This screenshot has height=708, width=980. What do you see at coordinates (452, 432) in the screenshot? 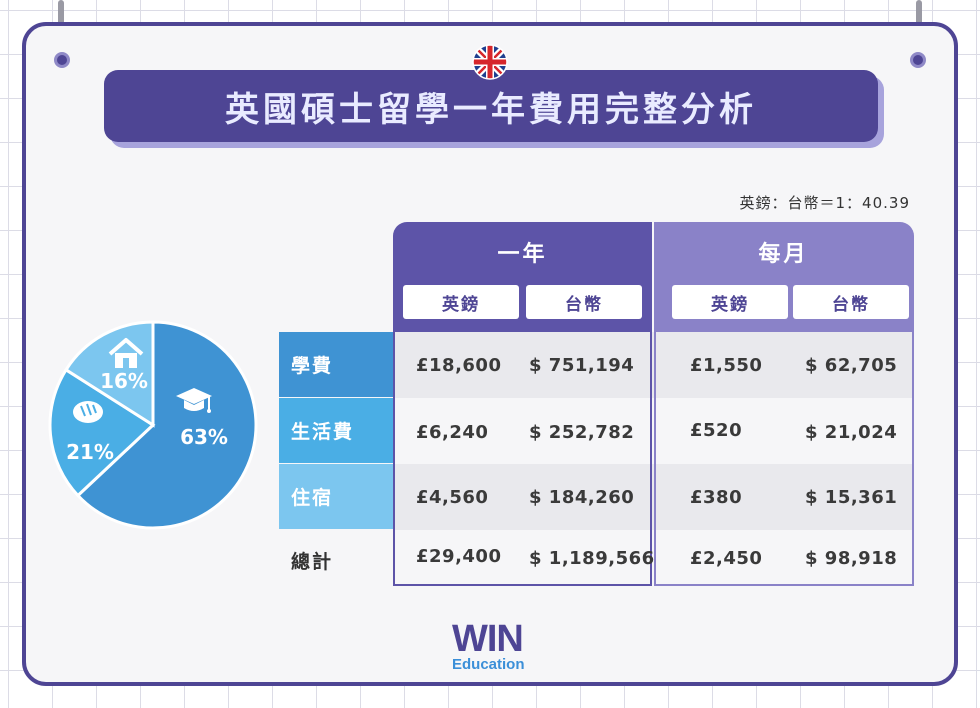
I see `cell-living-year-gbp: £6,240` at bounding box center [452, 432].